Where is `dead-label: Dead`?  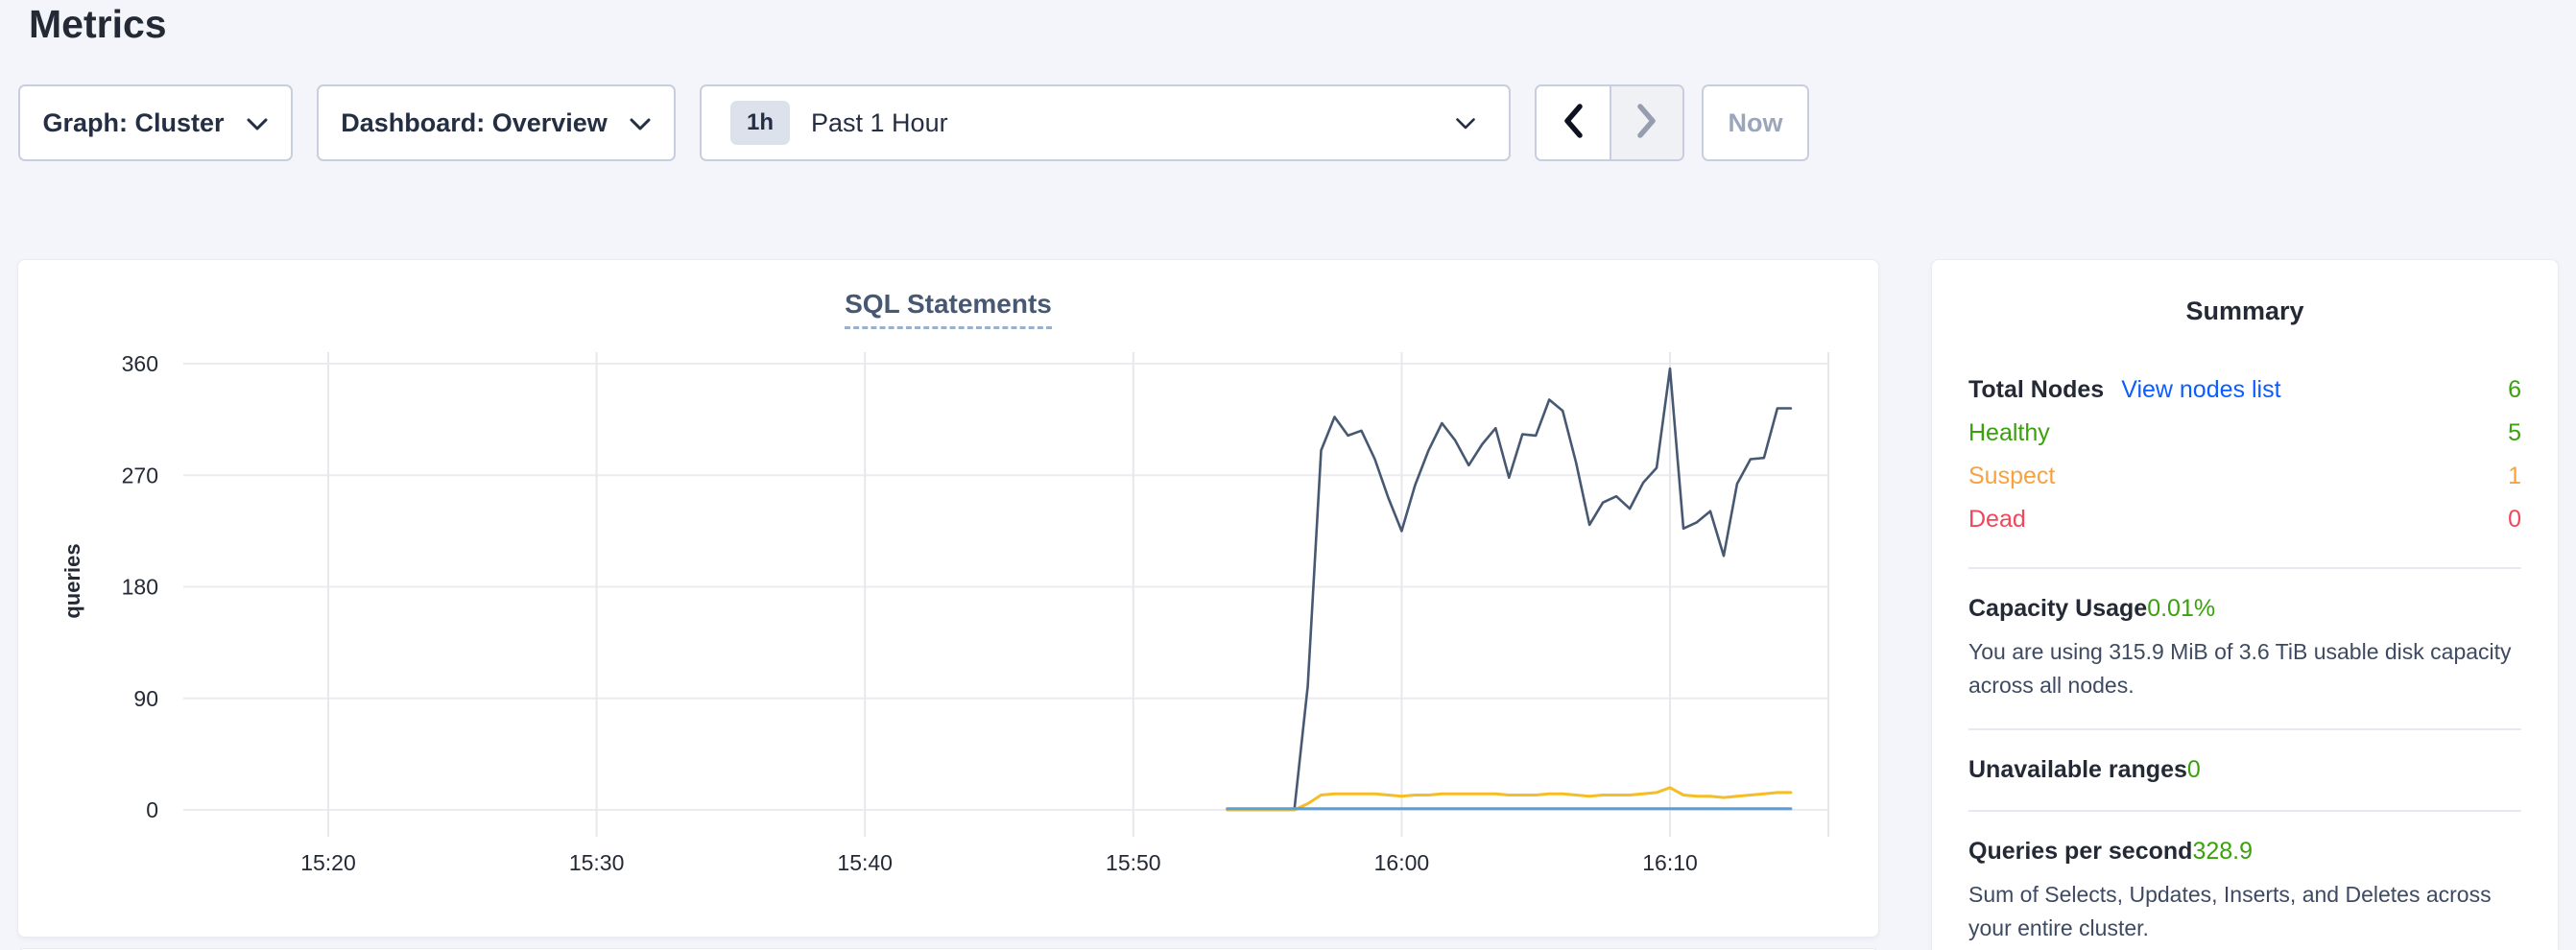
dead-label: Dead is located at coordinates (1997, 519).